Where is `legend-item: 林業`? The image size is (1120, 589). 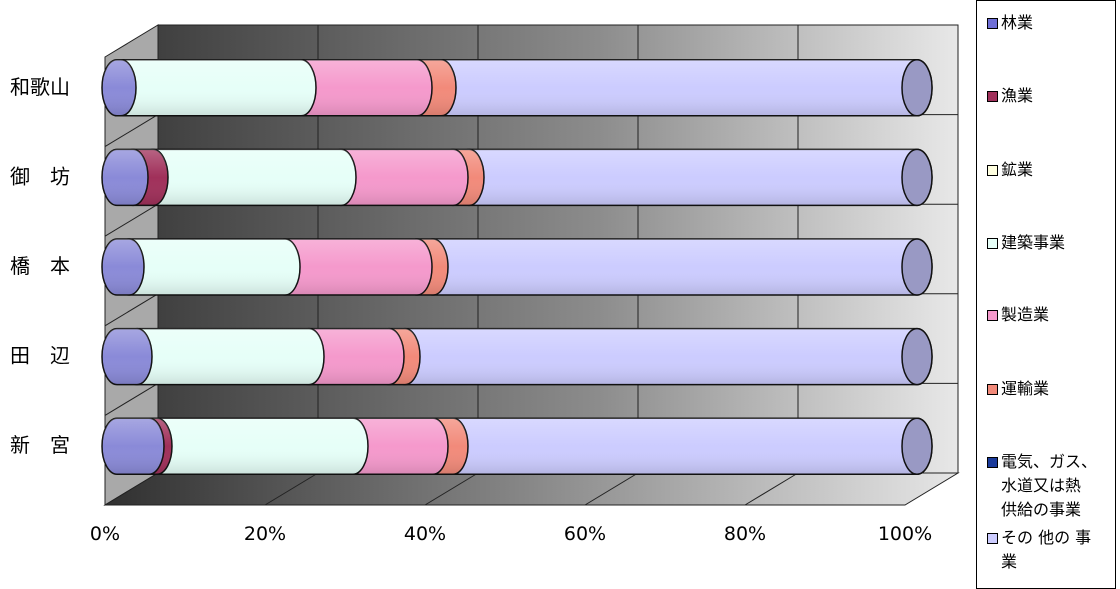 legend-item: 林業 is located at coordinates (1049, 23).